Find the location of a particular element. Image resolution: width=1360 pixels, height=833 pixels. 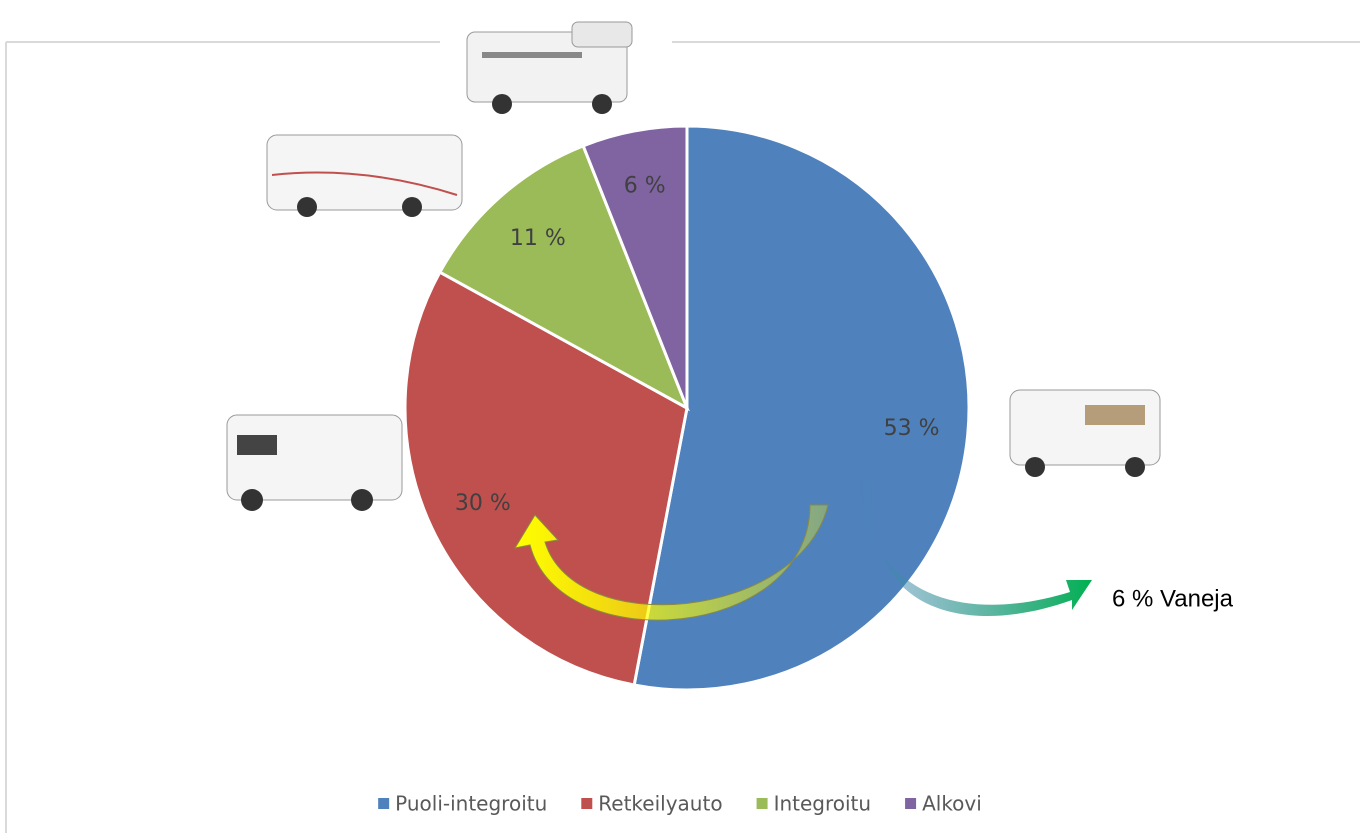

legend-label: Retkeilyauto is located at coordinates (660, 804).